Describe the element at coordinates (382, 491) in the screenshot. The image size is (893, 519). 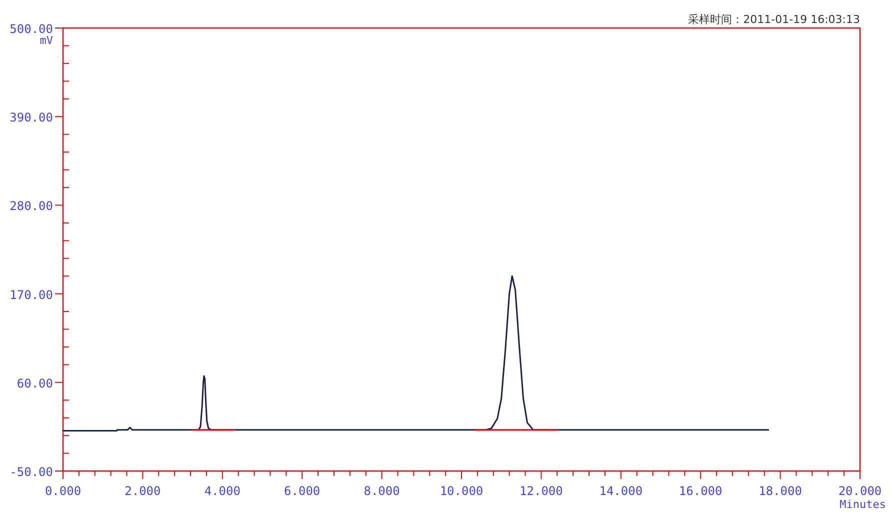
I see `x-tick-label: 8.000` at that location.